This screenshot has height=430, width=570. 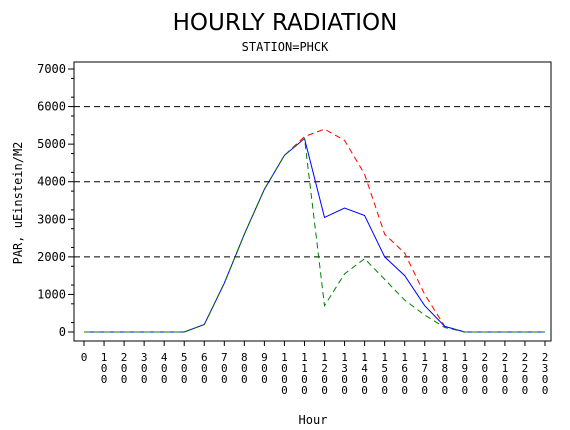 What do you see at coordinates (51, 69) in the screenshot?
I see `y-tick-label: 7000` at bounding box center [51, 69].